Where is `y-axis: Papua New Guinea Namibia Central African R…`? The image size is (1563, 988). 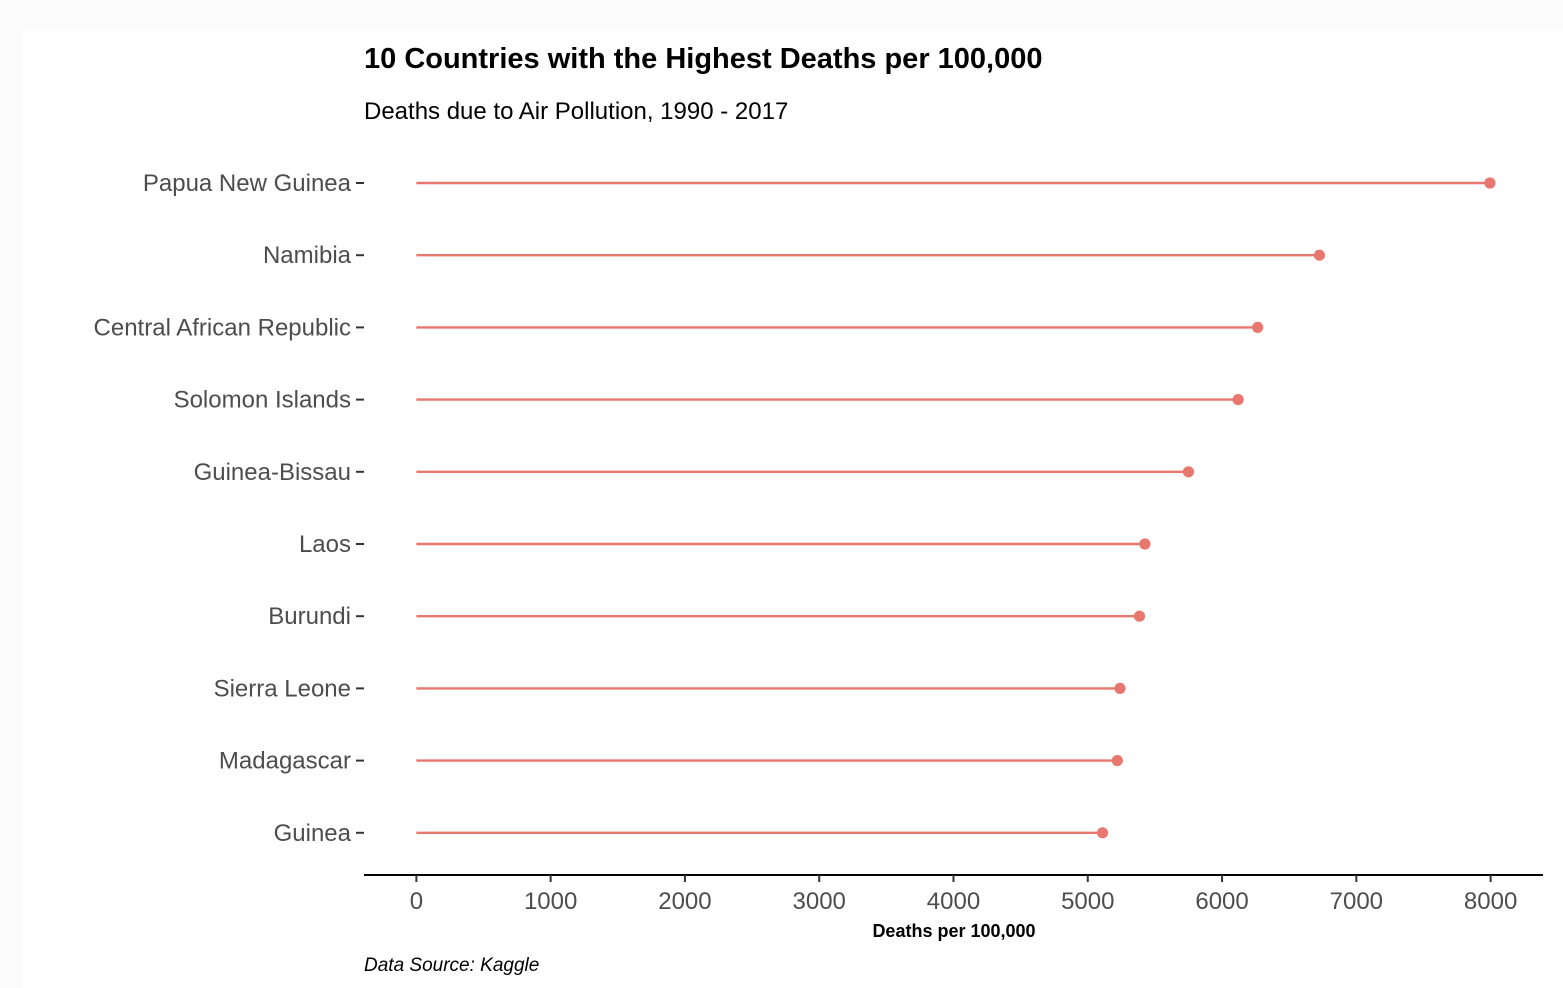
y-axis: Papua New Guinea Namibia Central African R… is located at coordinates (229, 508).